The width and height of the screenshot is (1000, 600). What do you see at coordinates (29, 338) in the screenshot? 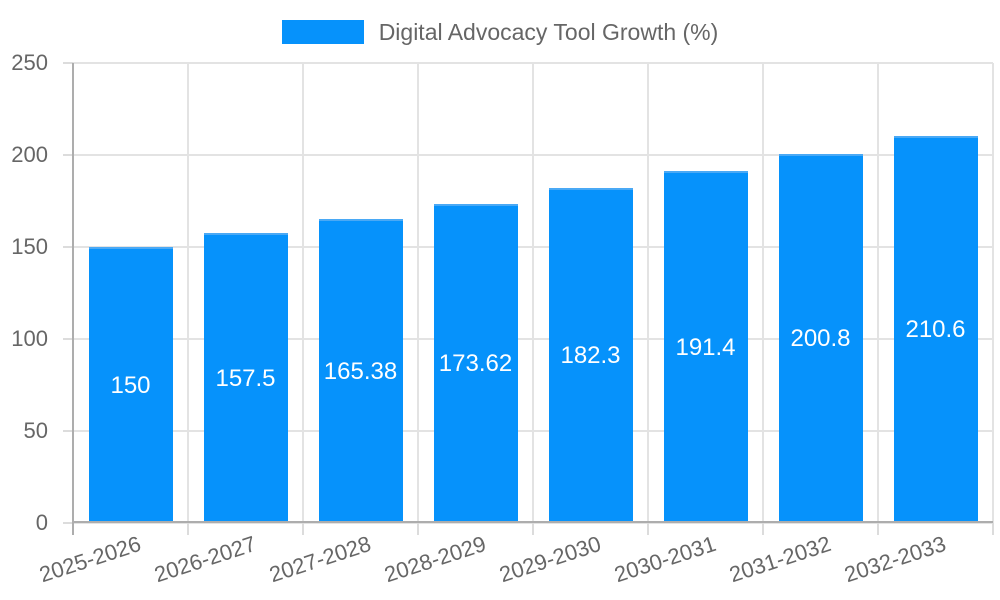
I see `y-tick-label: 100` at bounding box center [29, 338].